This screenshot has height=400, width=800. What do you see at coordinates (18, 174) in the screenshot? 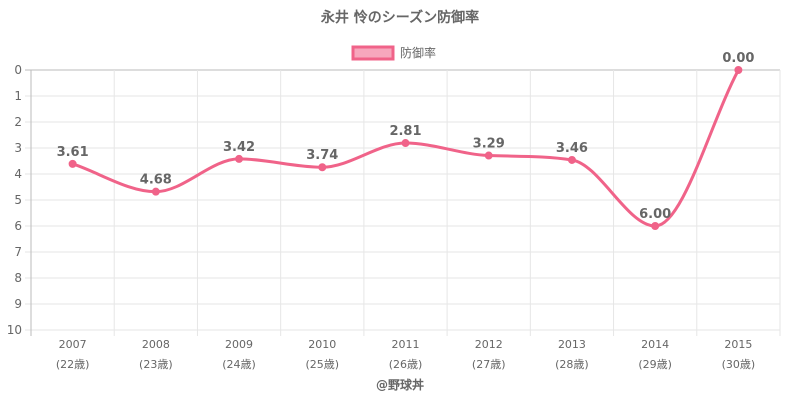
I see `y-tick-label: 4` at bounding box center [18, 174].